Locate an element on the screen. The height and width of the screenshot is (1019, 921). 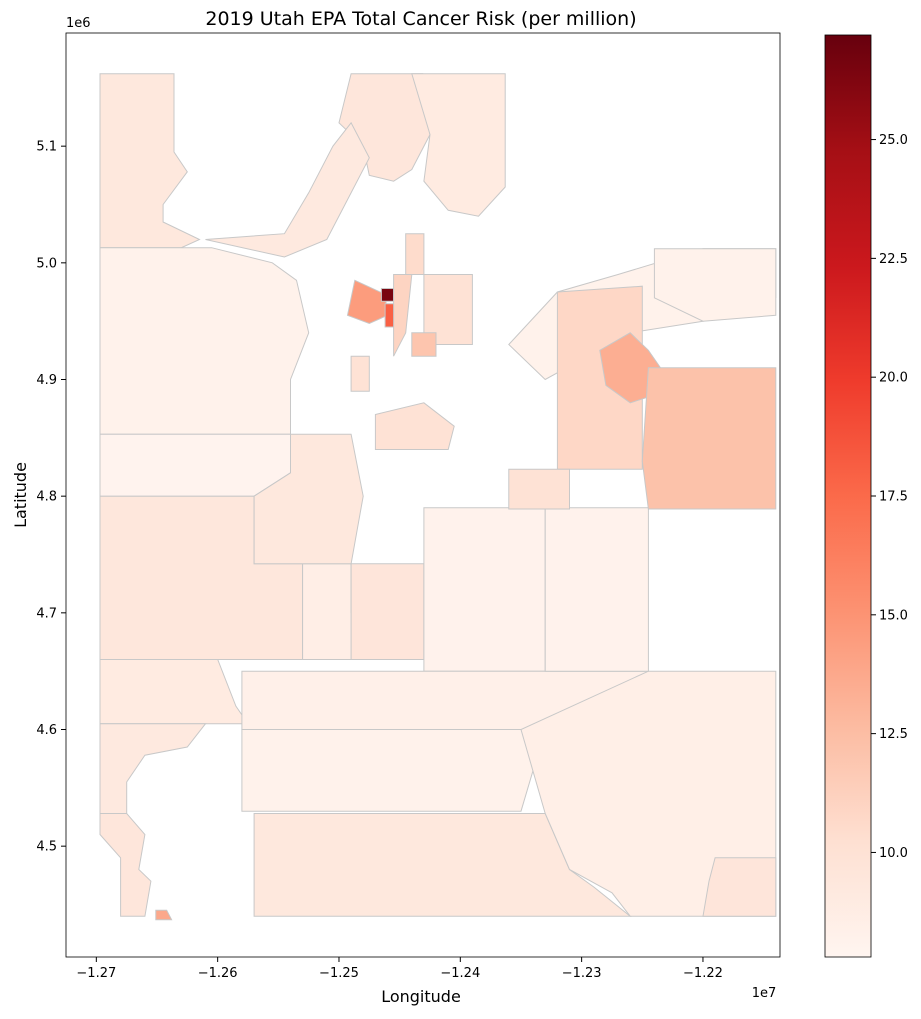
region-west-desert-north is located at coordinates (204, 341).